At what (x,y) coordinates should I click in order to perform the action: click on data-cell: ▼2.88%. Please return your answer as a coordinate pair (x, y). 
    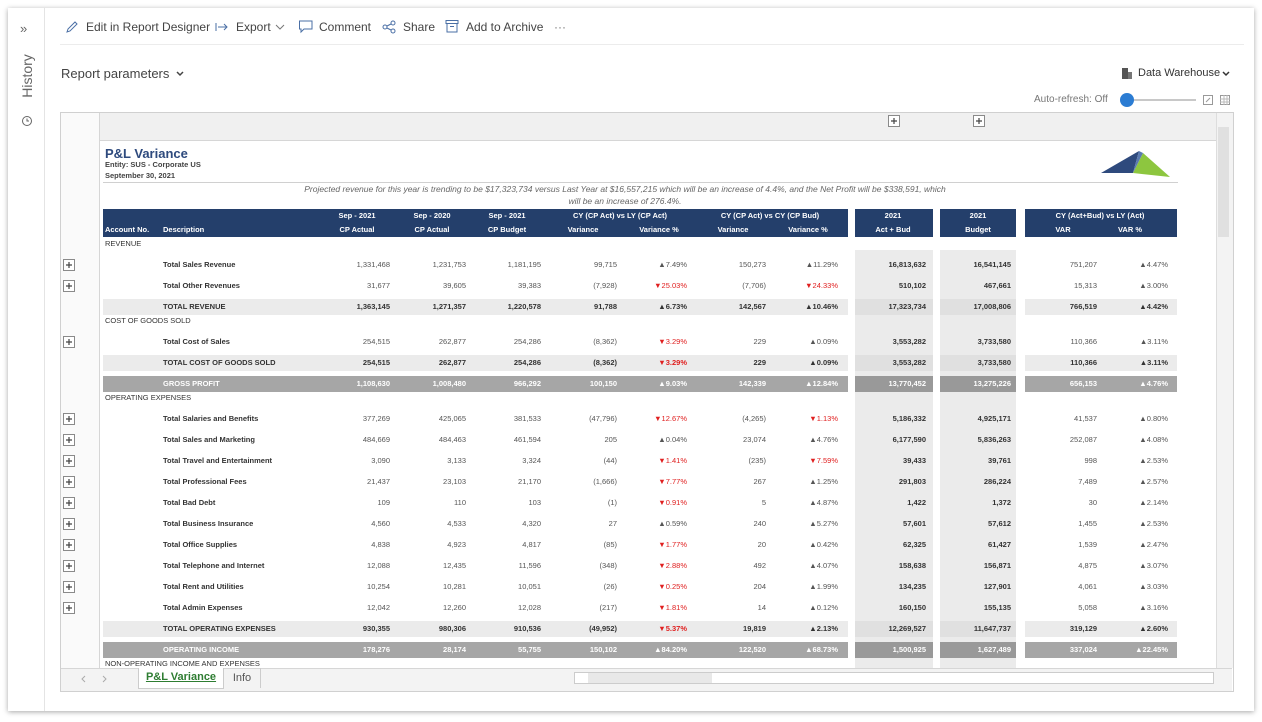
    Looking at the image, I should click on (672, 565).